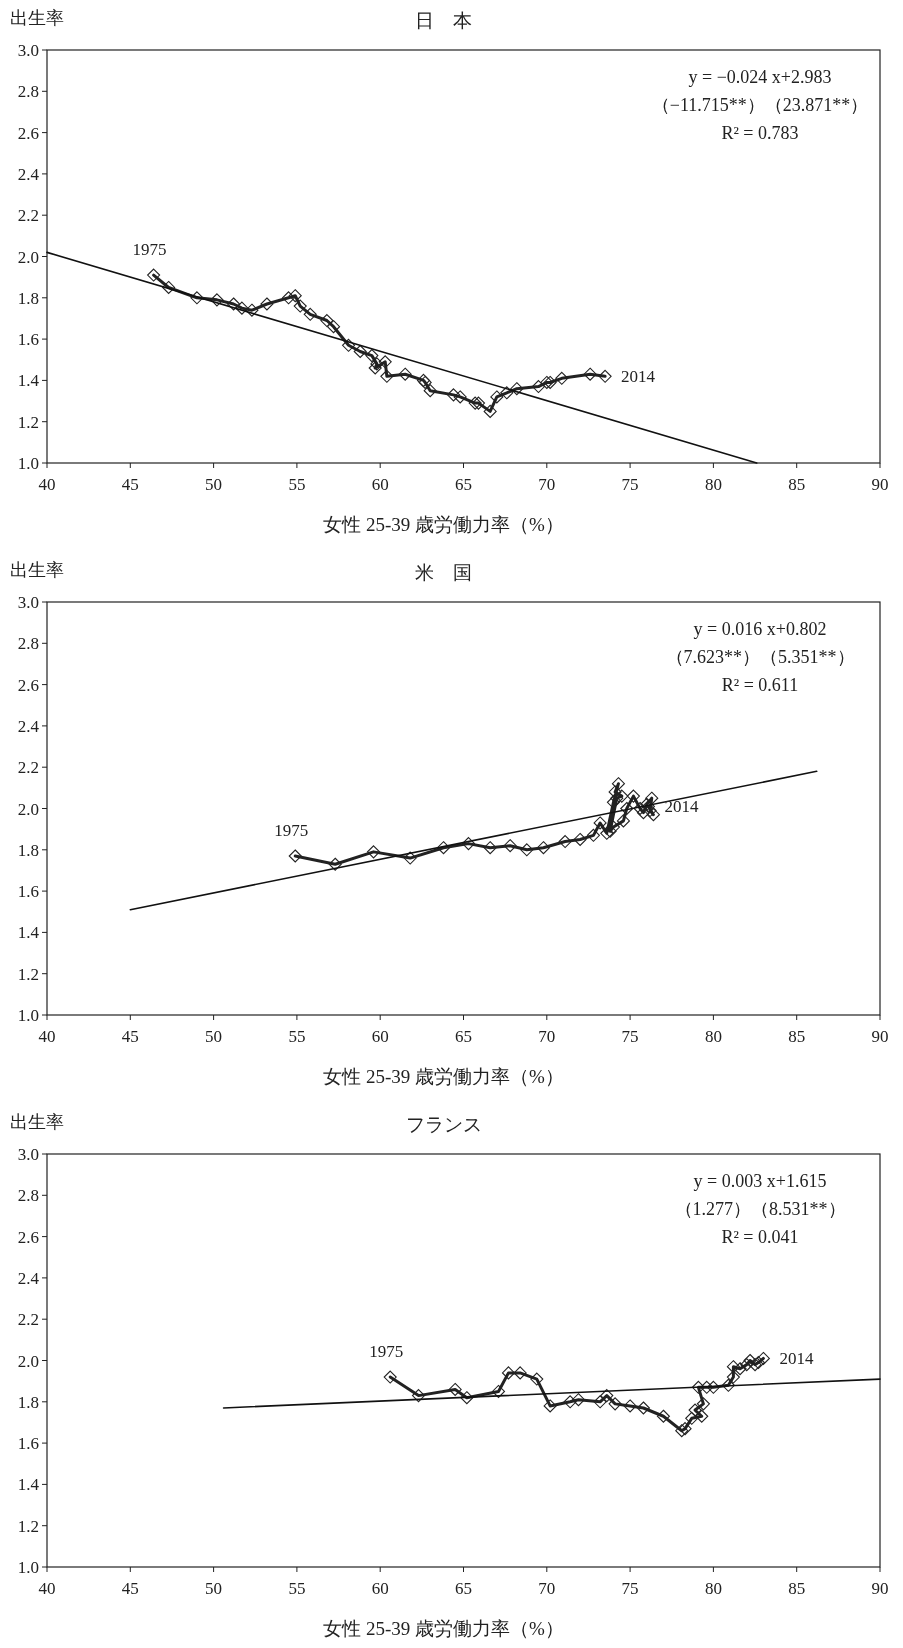 The image size is (903, 1648). Describe the element at coordinates (760, 1237) in the screenshot. I see `annotation: R² = 0.041` at that location.